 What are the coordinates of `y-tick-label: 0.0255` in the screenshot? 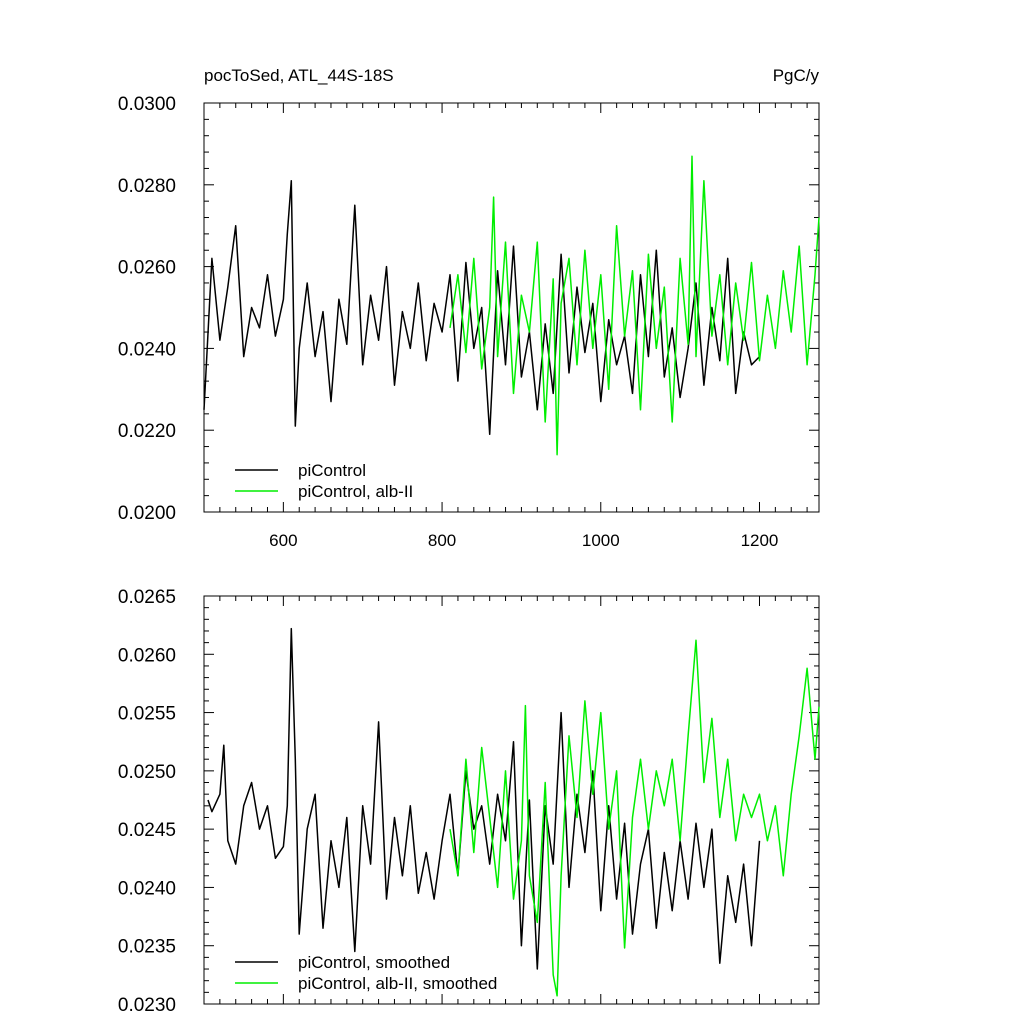 It's located at (147, 714).